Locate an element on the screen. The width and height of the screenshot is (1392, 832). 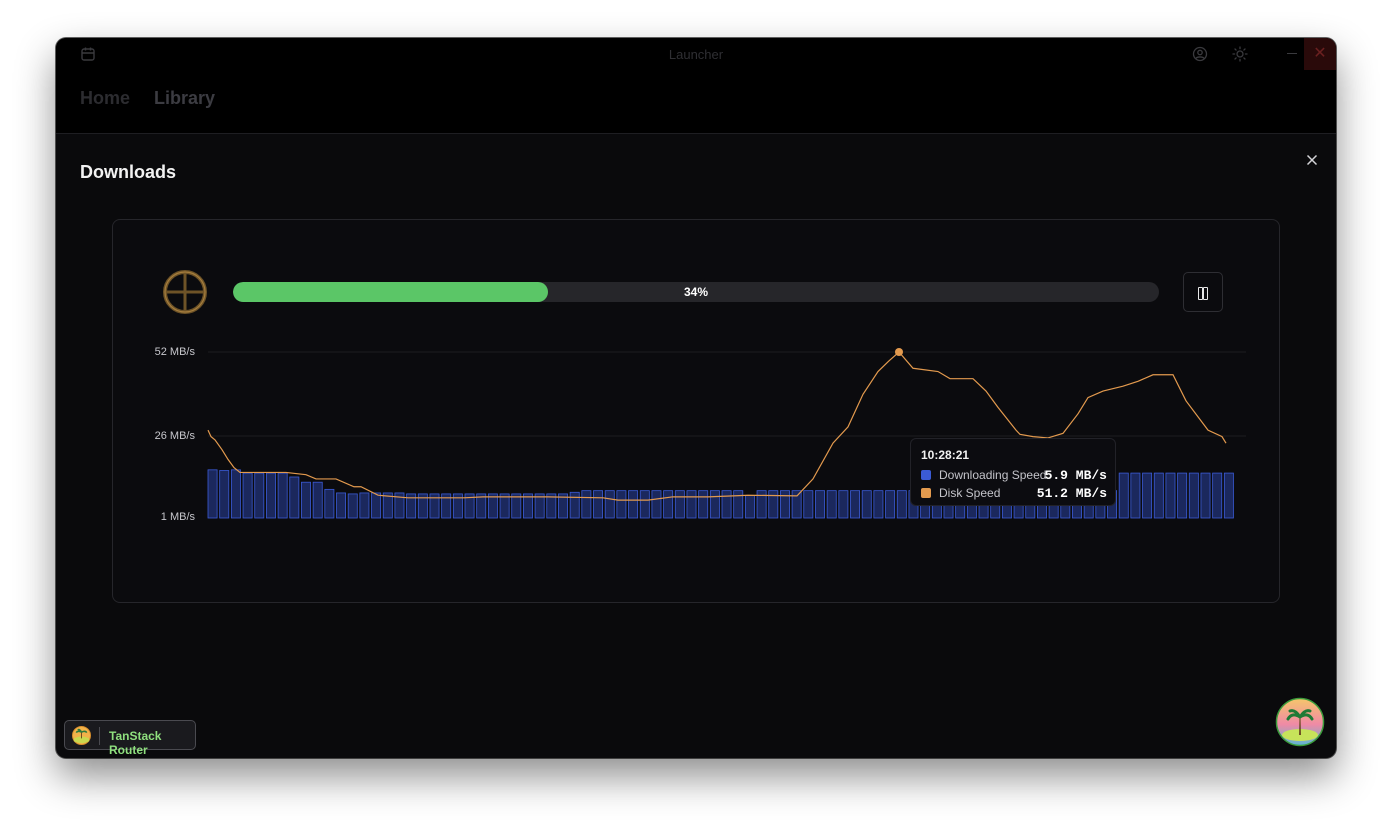
pause-button is located at coordinates (1203, 292).